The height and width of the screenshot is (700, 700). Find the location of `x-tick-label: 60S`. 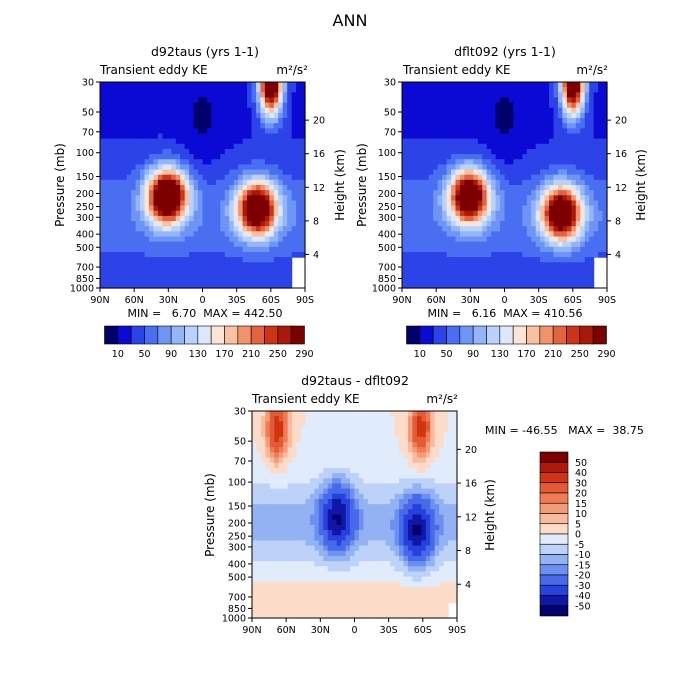

x-tick-label: 60S is located at coordinates (271, 300).